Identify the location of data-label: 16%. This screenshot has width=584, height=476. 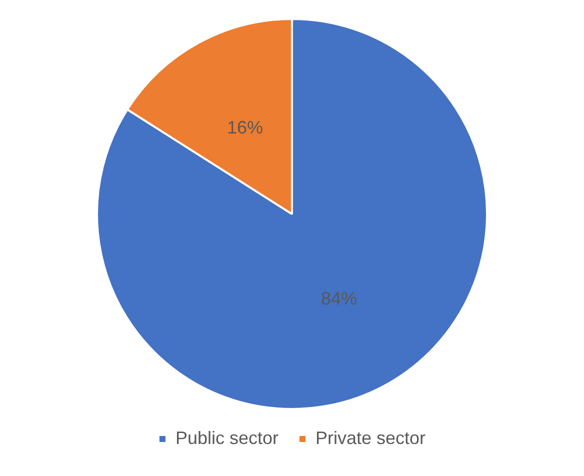
(245, 128).